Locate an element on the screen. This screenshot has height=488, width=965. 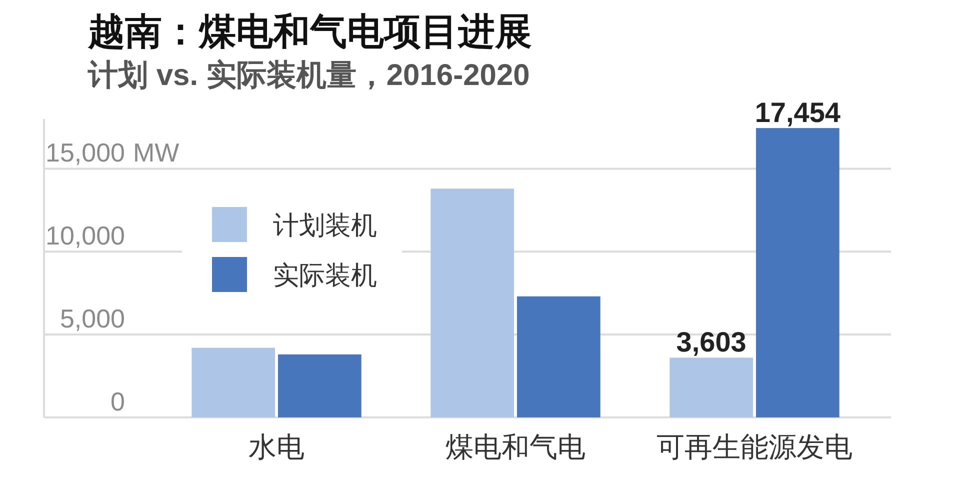
y-axis-title: MW is located at coordinates (156, 152).